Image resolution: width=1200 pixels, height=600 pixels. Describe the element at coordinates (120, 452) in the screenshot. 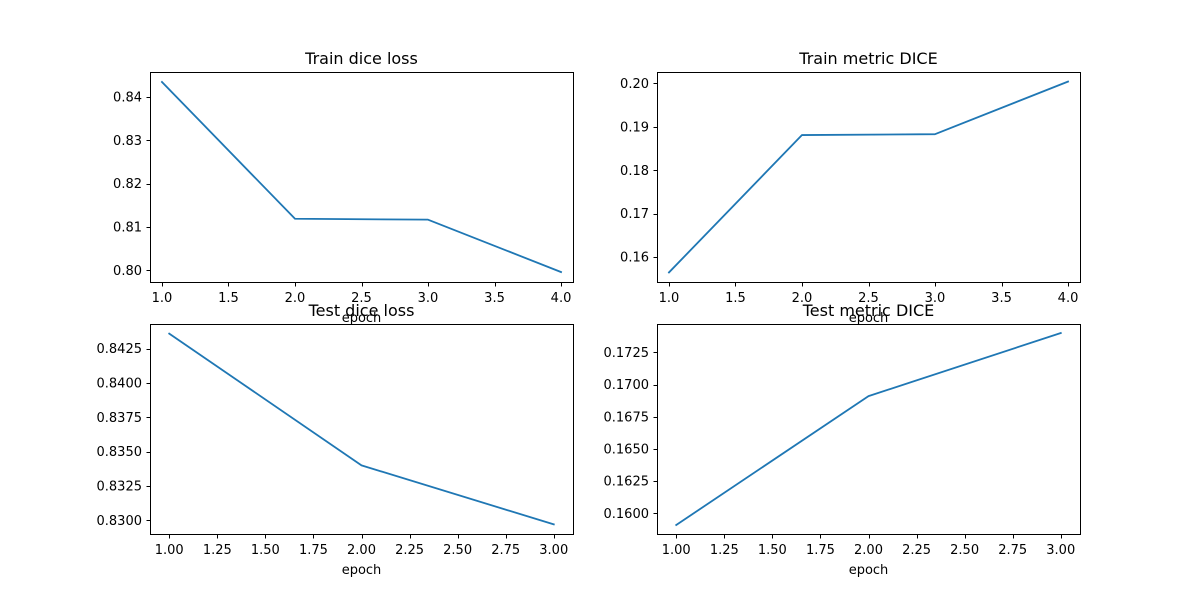

I see `y-tick-label: 0.8350` at that location.